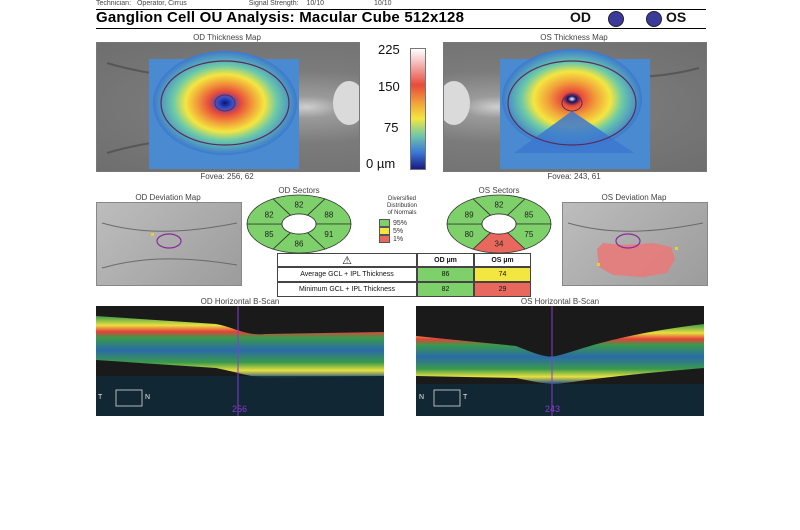  Describe the element at coordinates (676, 17) in the screenshot. I see `os-tag: OS` at that location.